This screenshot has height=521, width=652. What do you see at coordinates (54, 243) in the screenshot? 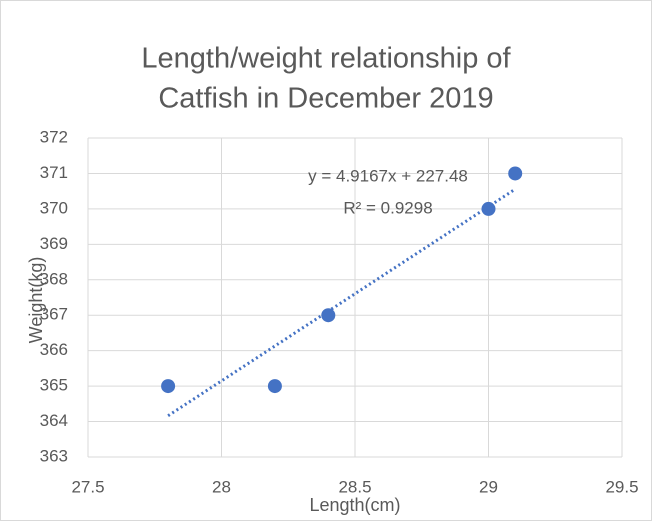
I see `y-tick-label: 369` at bounding box center [54, 243].